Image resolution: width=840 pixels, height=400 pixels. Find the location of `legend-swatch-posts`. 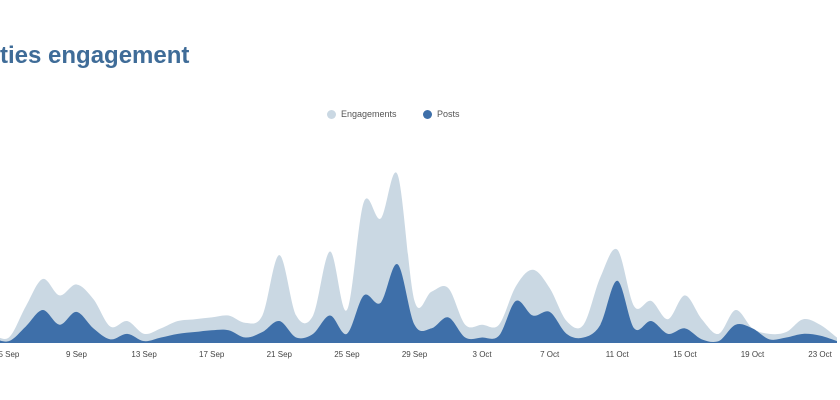

legend-swatch-posts is located at coordinates (427, 114).